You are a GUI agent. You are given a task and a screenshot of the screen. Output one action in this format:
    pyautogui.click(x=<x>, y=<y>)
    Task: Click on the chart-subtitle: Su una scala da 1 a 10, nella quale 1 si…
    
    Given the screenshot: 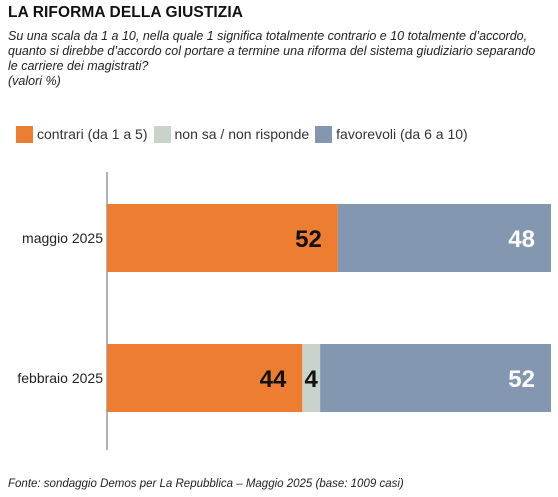 What is the action you would take?
    pyautogui.click(x=278, y=59)
    